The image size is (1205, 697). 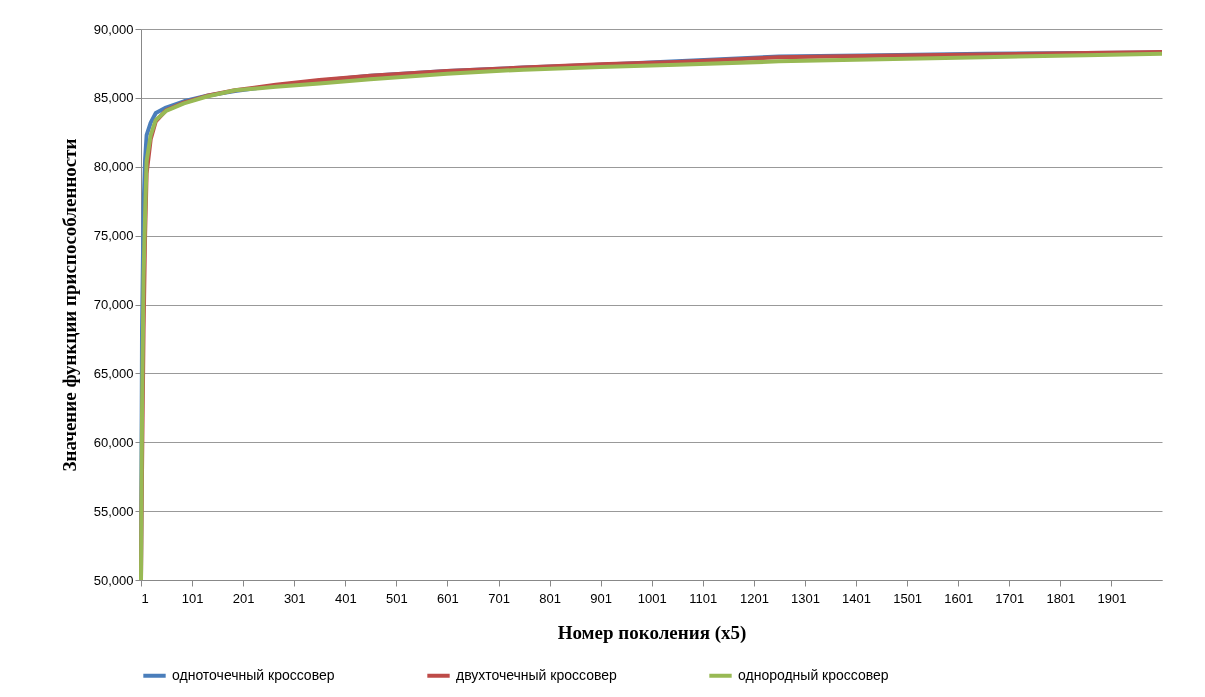 I want to click on x-tick-label: 1801, so click(x=1061, y=598).